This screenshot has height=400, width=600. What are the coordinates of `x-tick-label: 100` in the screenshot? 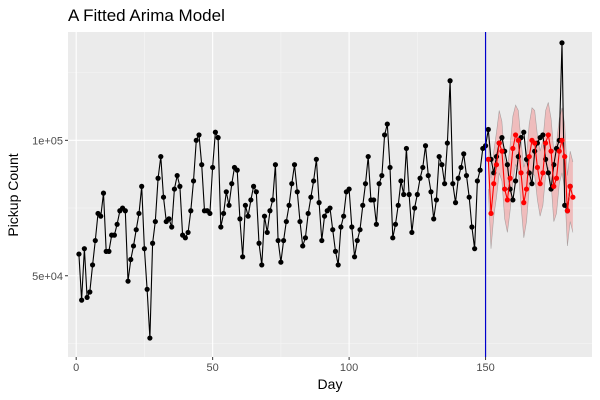 It's located at (349, 368).